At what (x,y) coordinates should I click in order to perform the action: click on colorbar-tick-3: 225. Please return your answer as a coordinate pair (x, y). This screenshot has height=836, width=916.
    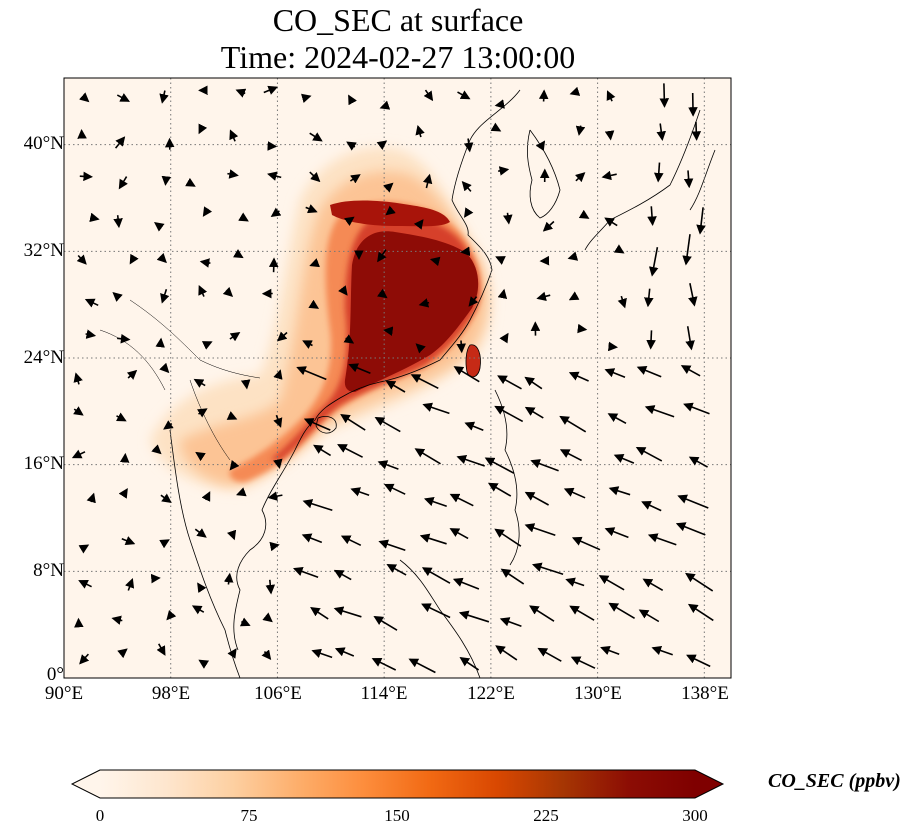
    Looking at the image, I should click on (546, 815).